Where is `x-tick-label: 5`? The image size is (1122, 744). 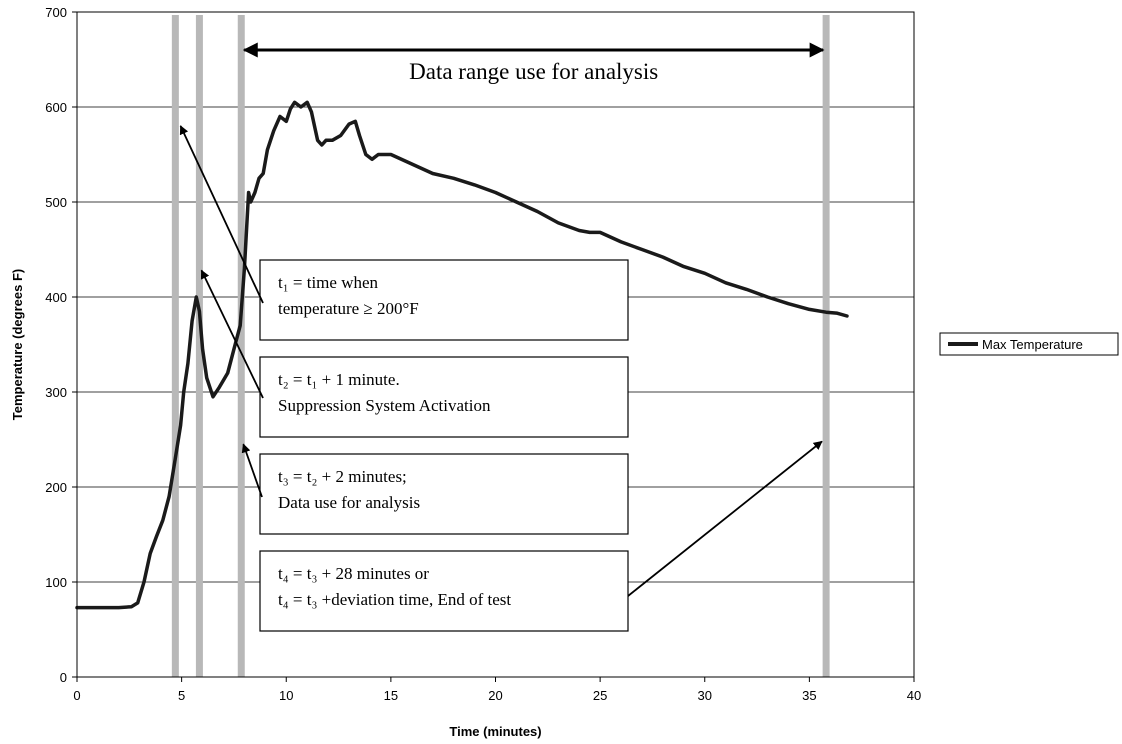
x-tick-label: 5 is located at coordinates (181, 695).